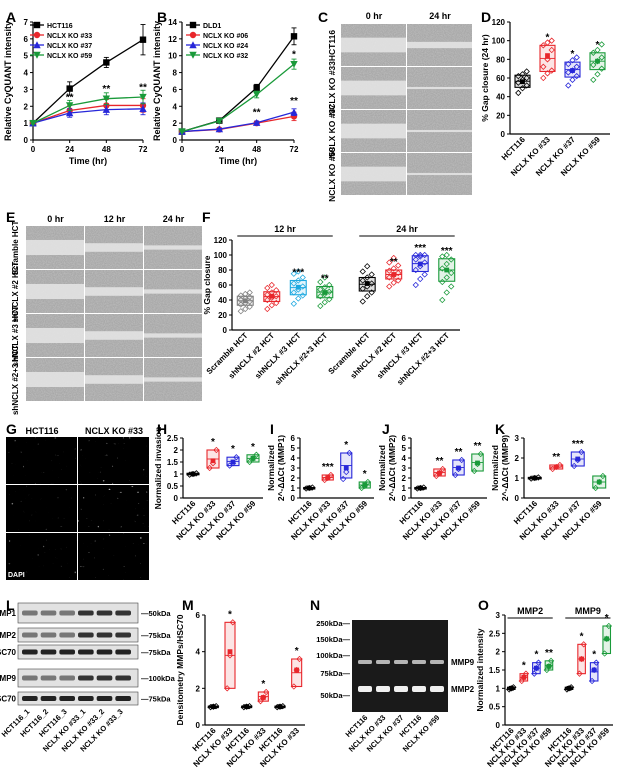 The width and height of the screenshot is (617, 770). Describe the element at coordinates (11, 429) in the screenshot. I see `panel-letter-g: G` at that location.